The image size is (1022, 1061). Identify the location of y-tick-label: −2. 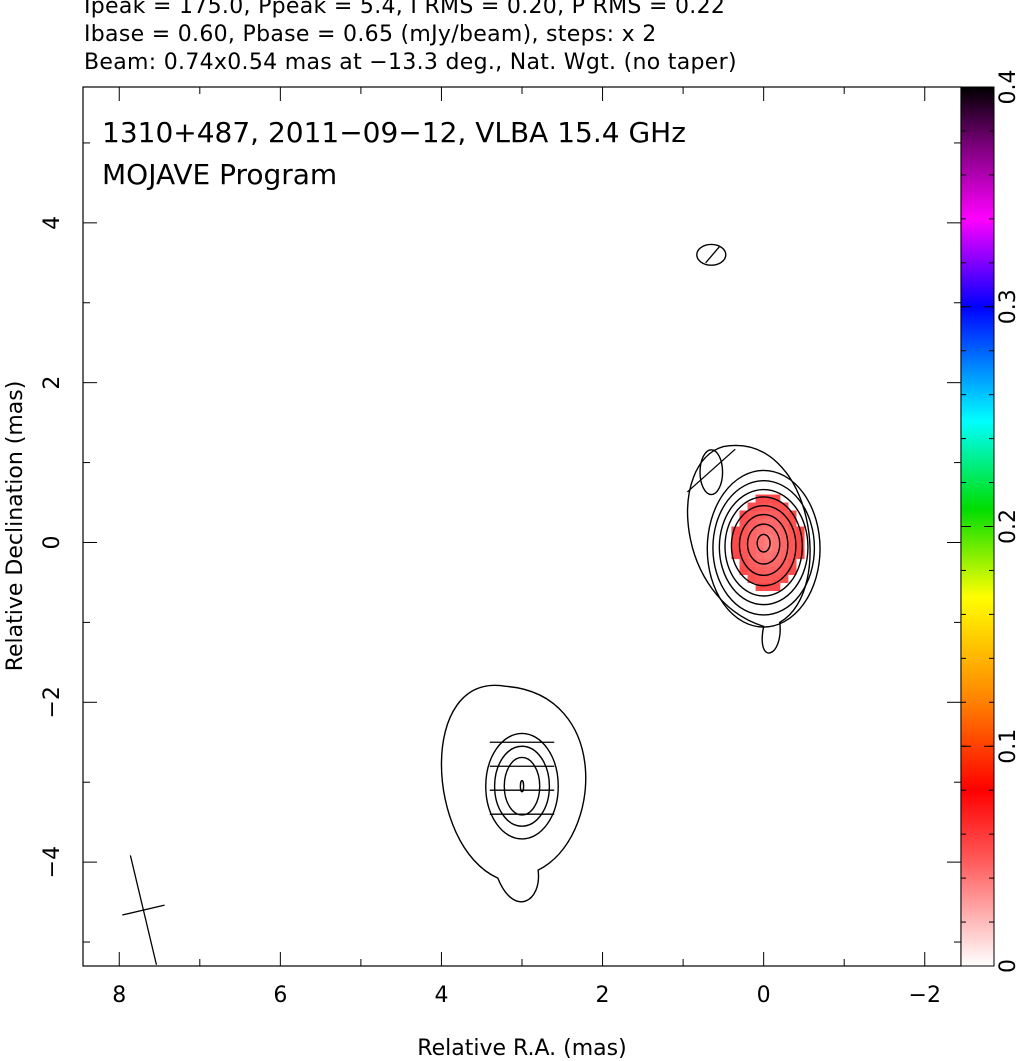
(52, 702).